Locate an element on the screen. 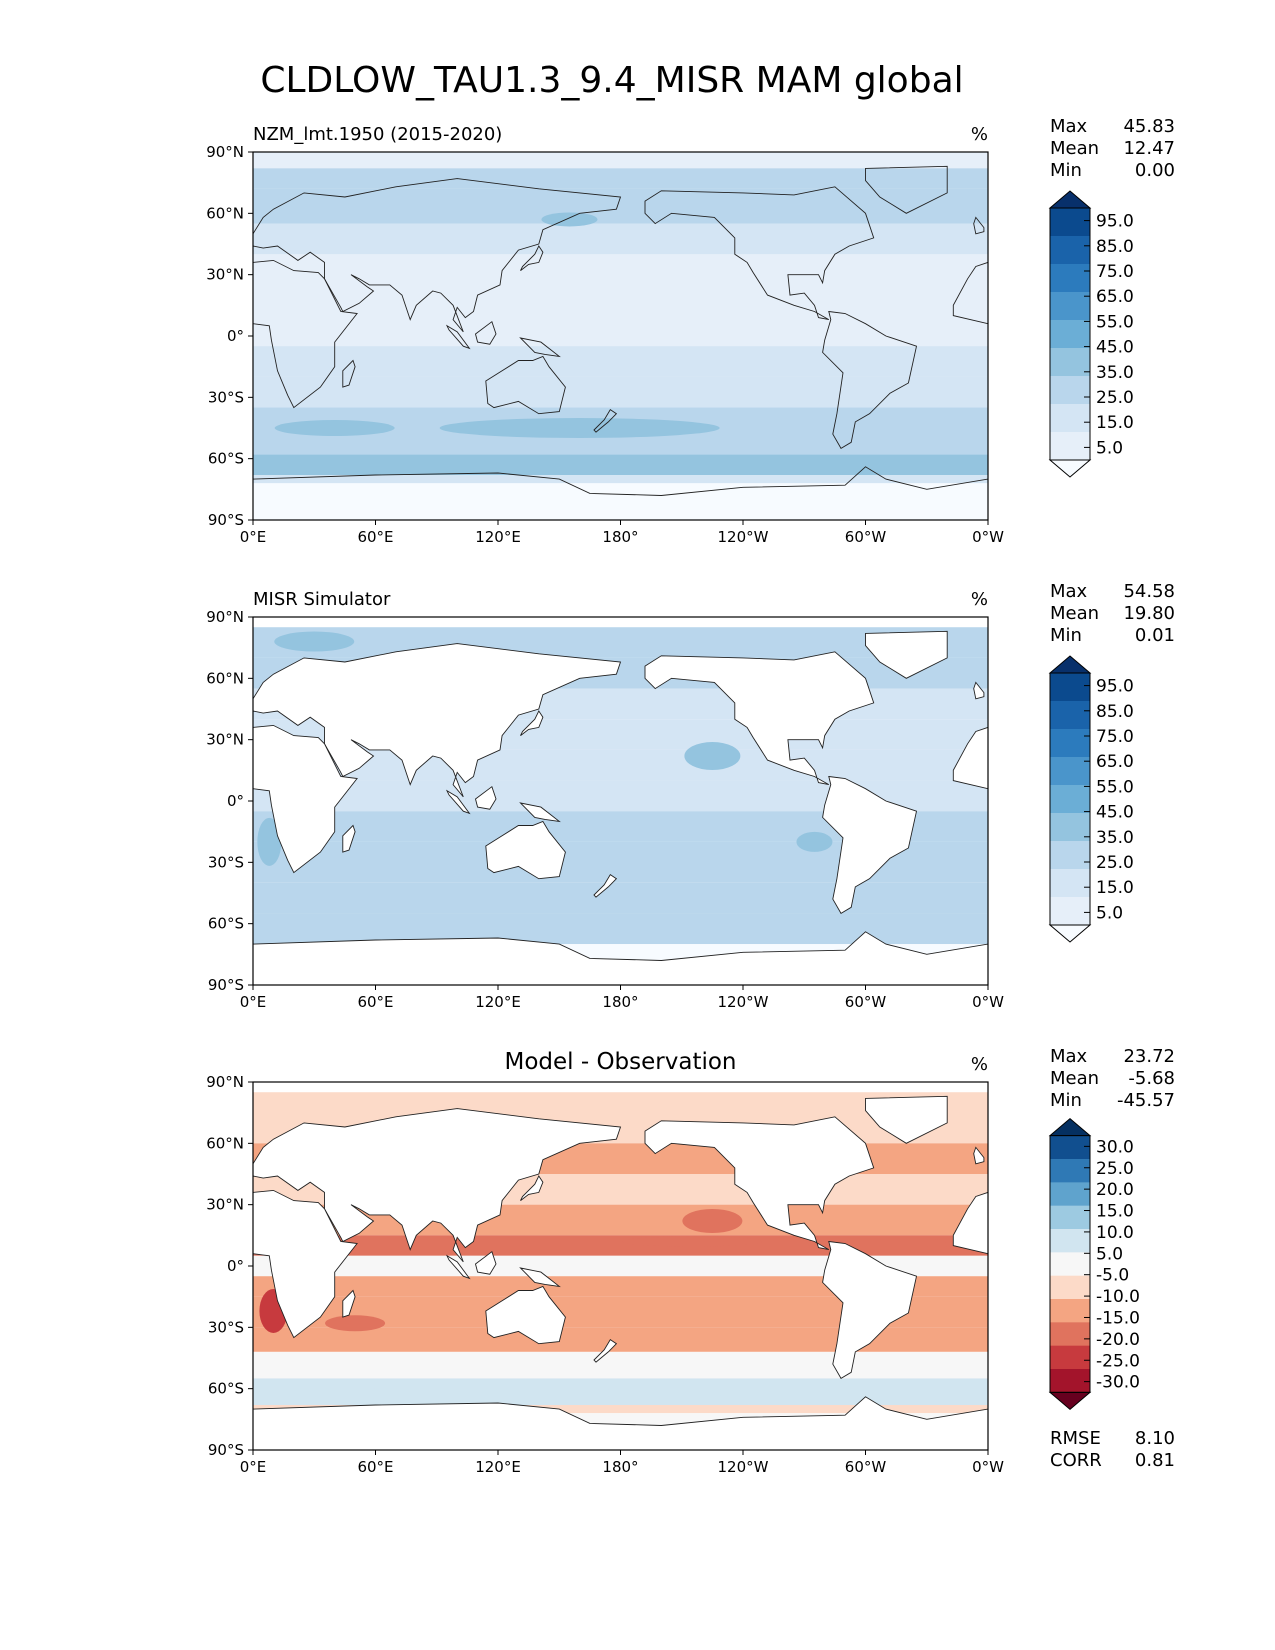 Image resolution: width=1275 pixels, height=1650 pixels. colorbar-level-label: -25.0 is located at coordinates (1118, 1361).